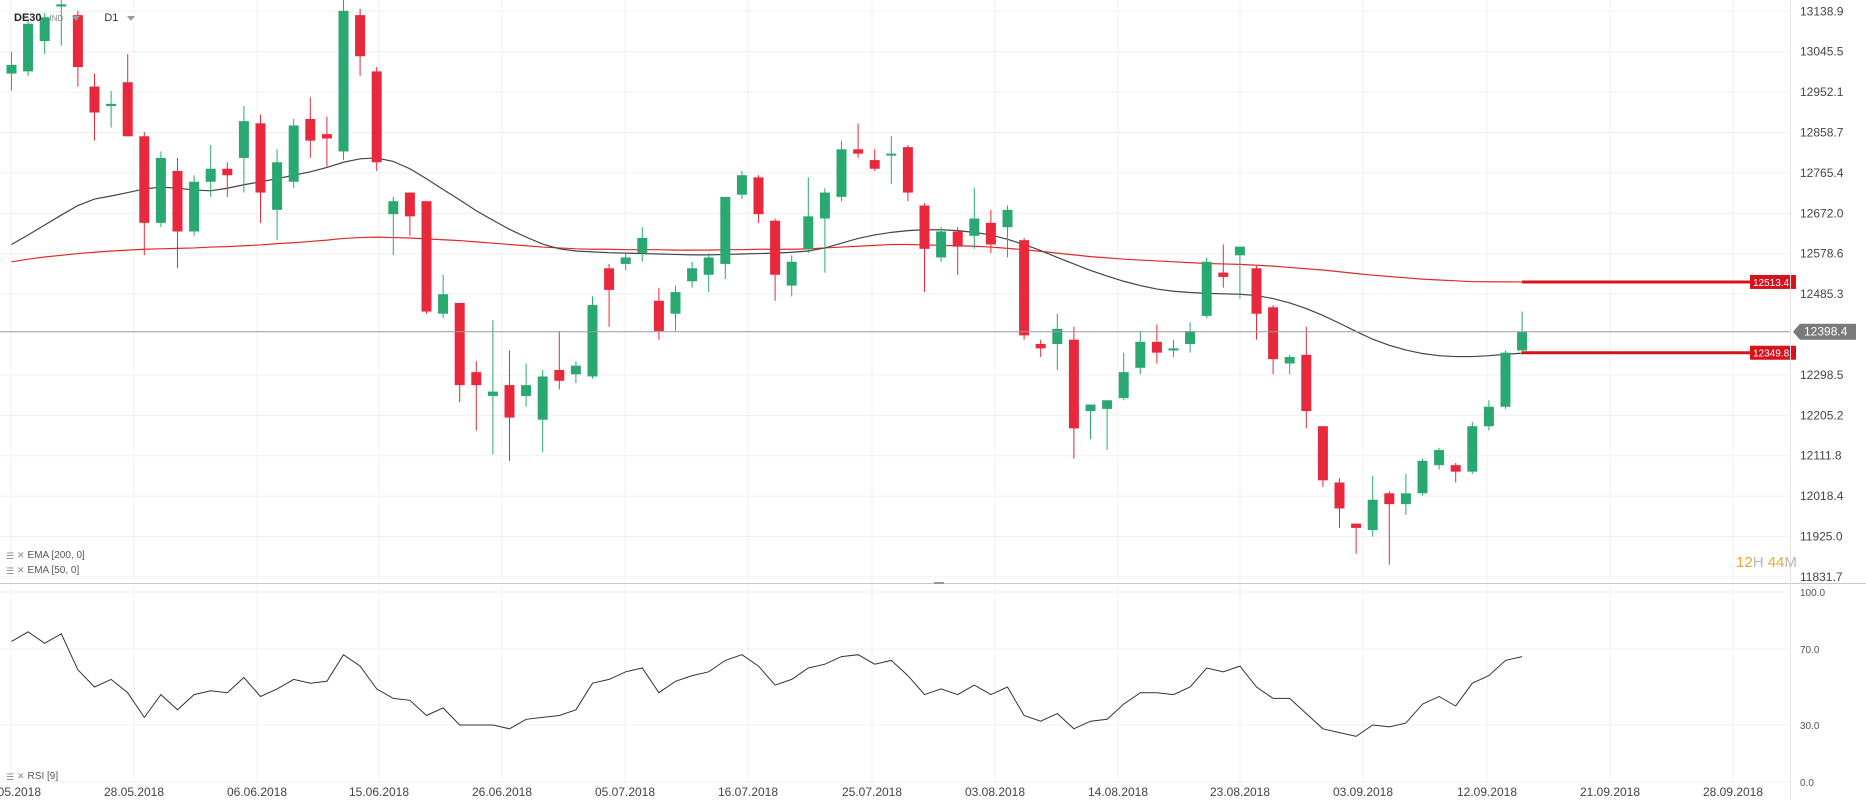 This screenshot has height=811, width=1866. I want to click on ema200-legend-label: EMA [200, 0], so click(56, 555).